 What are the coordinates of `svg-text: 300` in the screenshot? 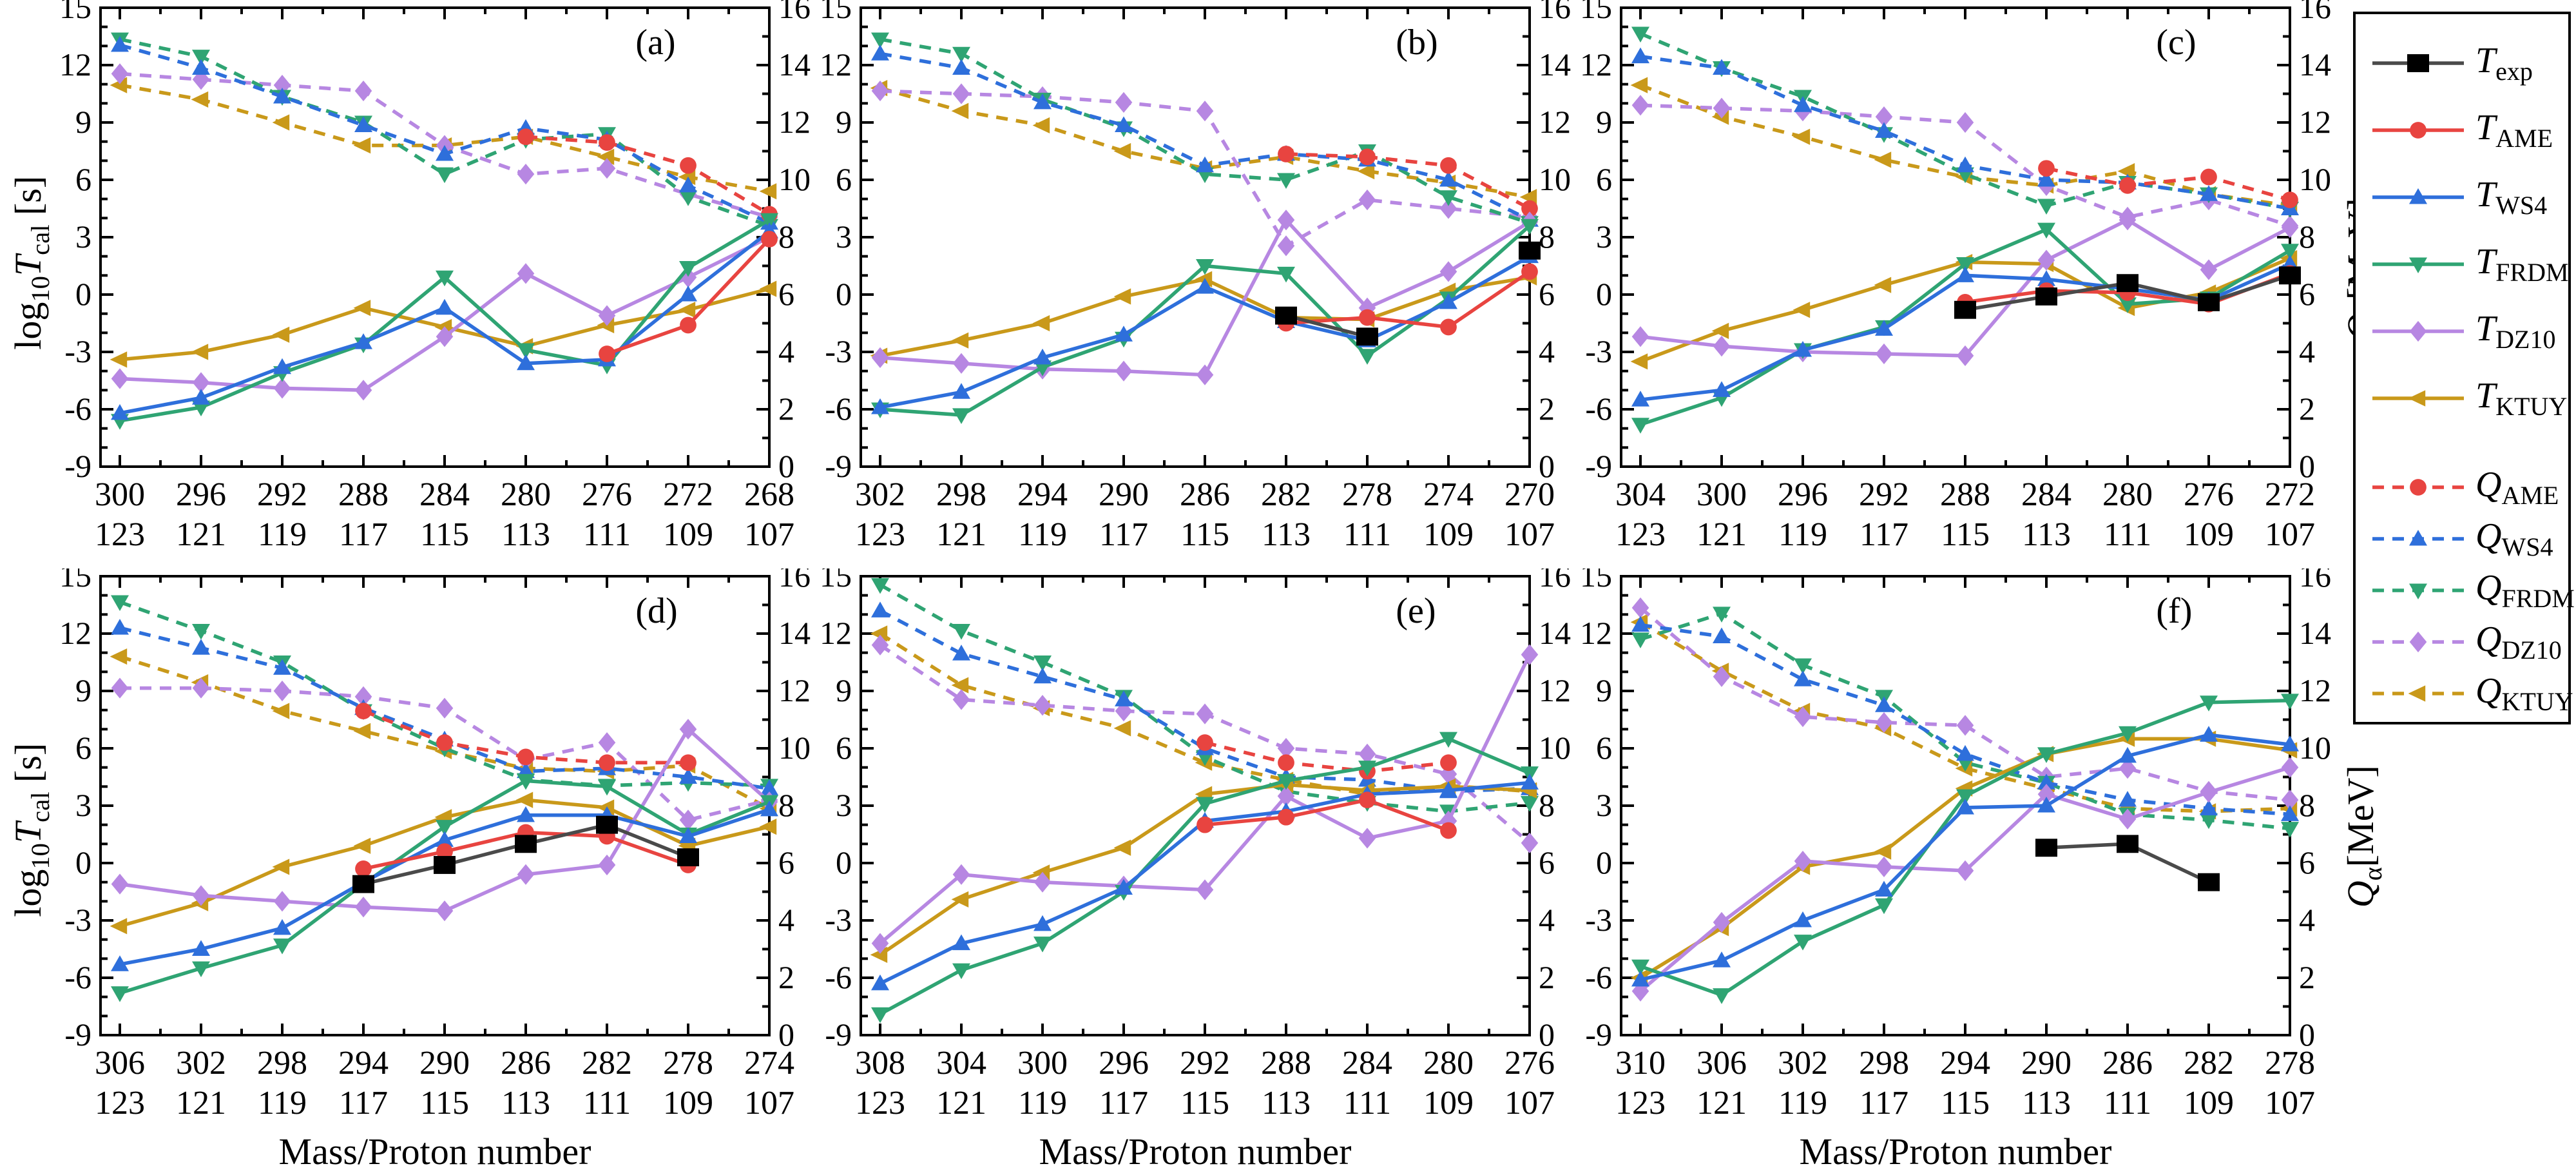 It's located at (120, 494).